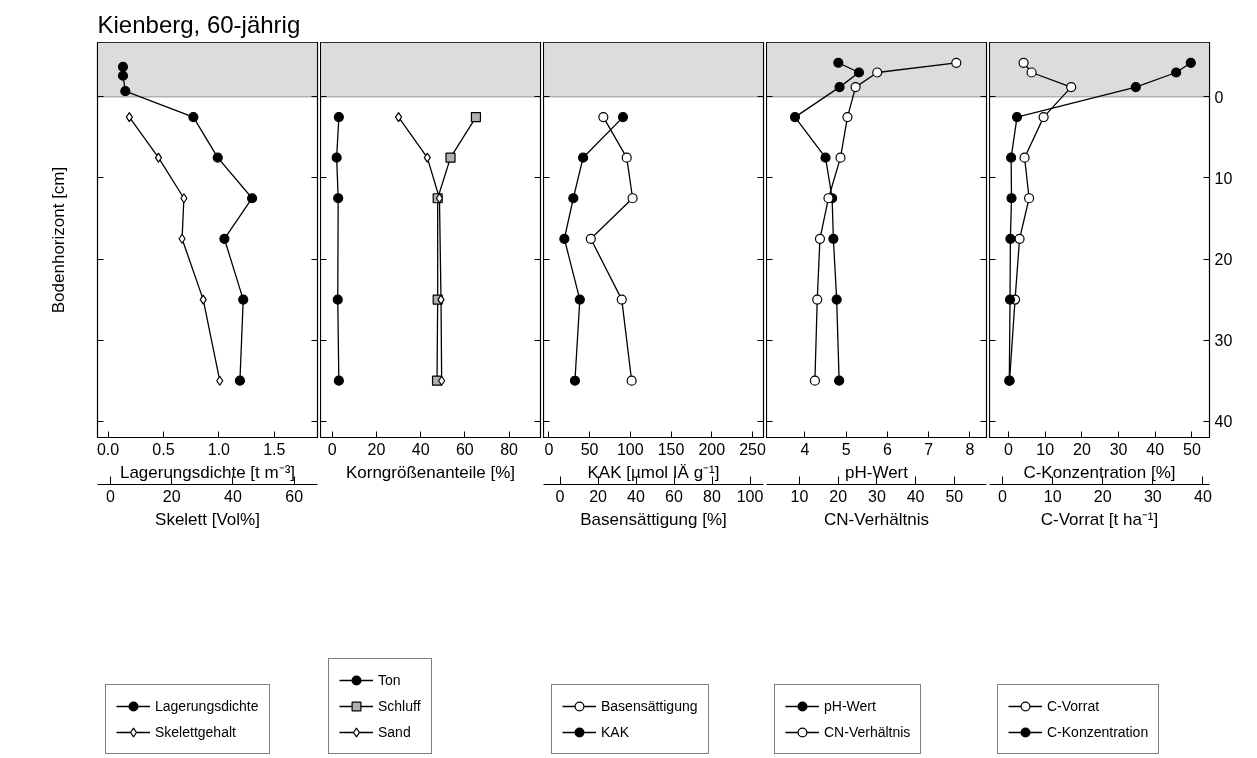 The image size is (1257, 758). What do you see at coordinates (163, 449) in the screenshot?
I see `x-tick-label: 0.5` at bounding box center [163, 449].